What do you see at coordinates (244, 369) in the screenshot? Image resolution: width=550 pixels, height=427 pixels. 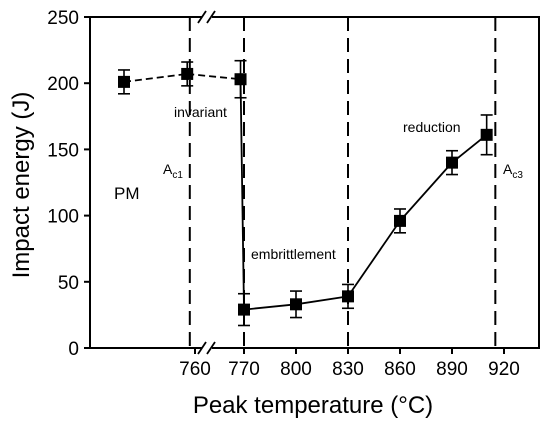 I see `x-tick-label: 770` at bounding box center [244, 369].